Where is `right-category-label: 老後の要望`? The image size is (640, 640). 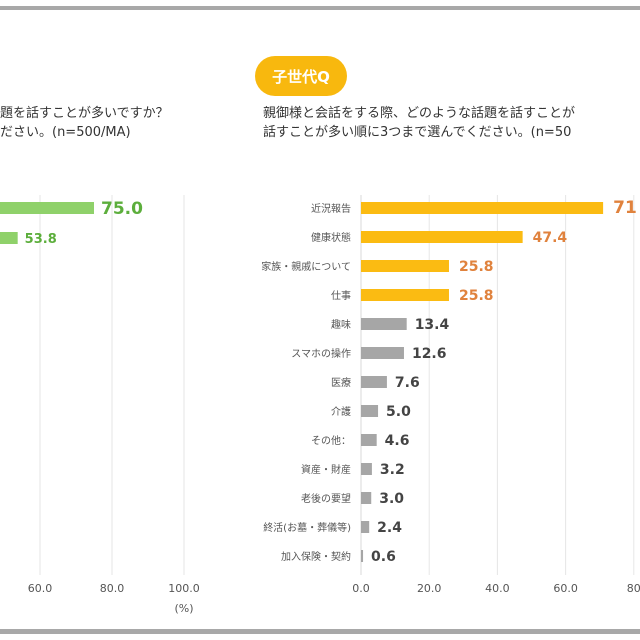 right-category-label: 老後の要望 is located at coordinates (326, 498).